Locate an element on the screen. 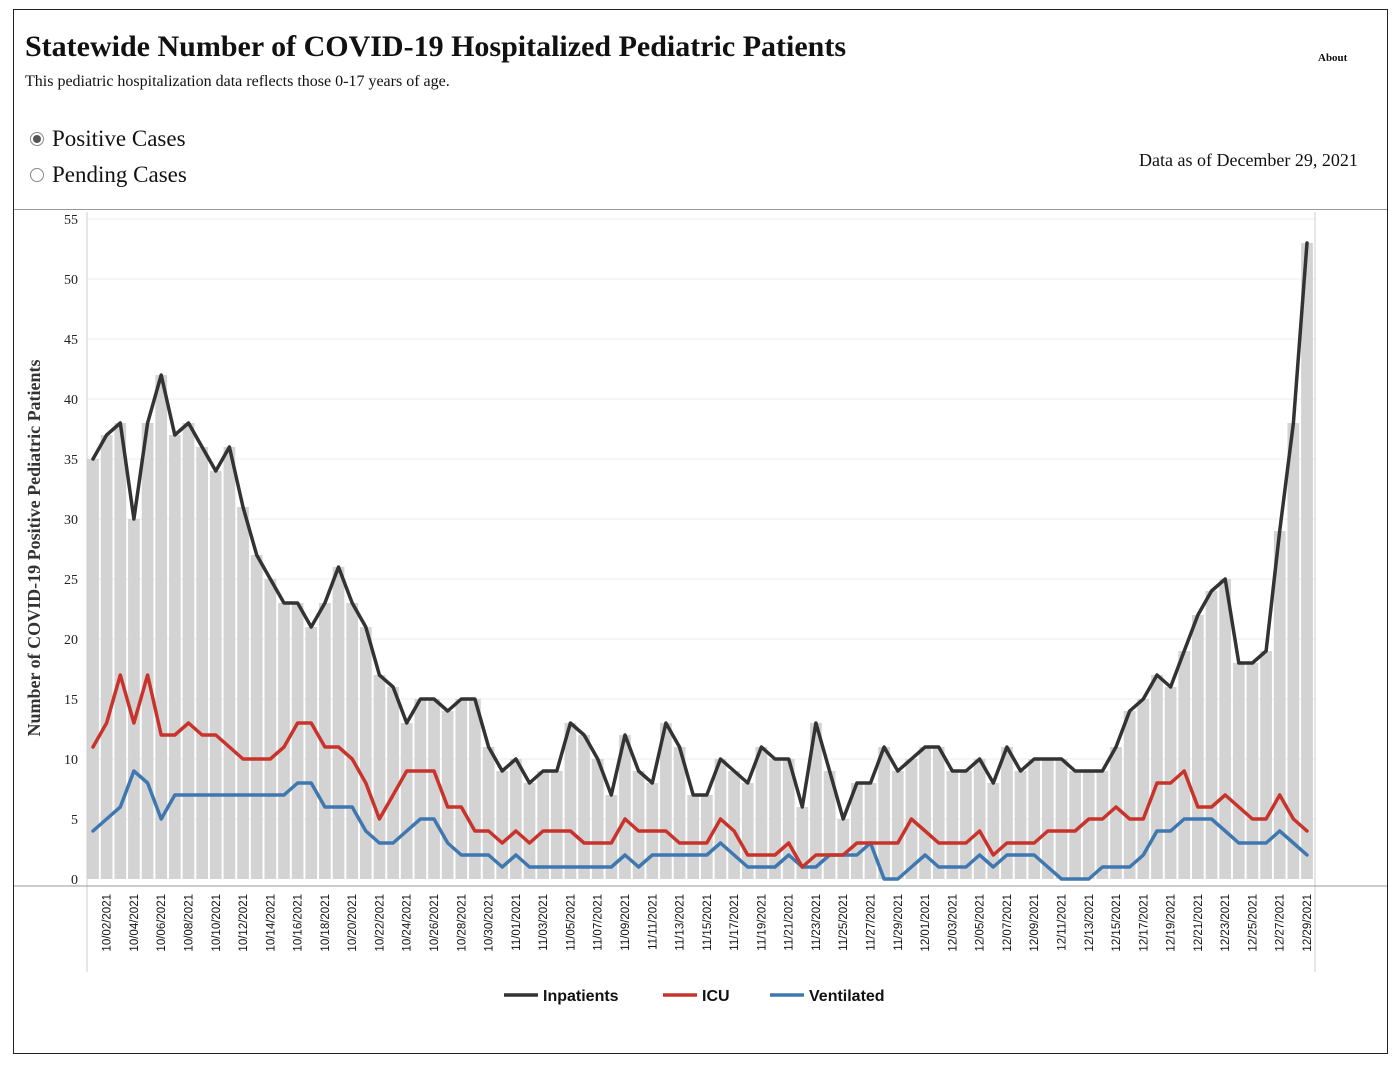 The image size is (1400, 1067). legend-label: Inpatients is located at coordinates (581, 996).